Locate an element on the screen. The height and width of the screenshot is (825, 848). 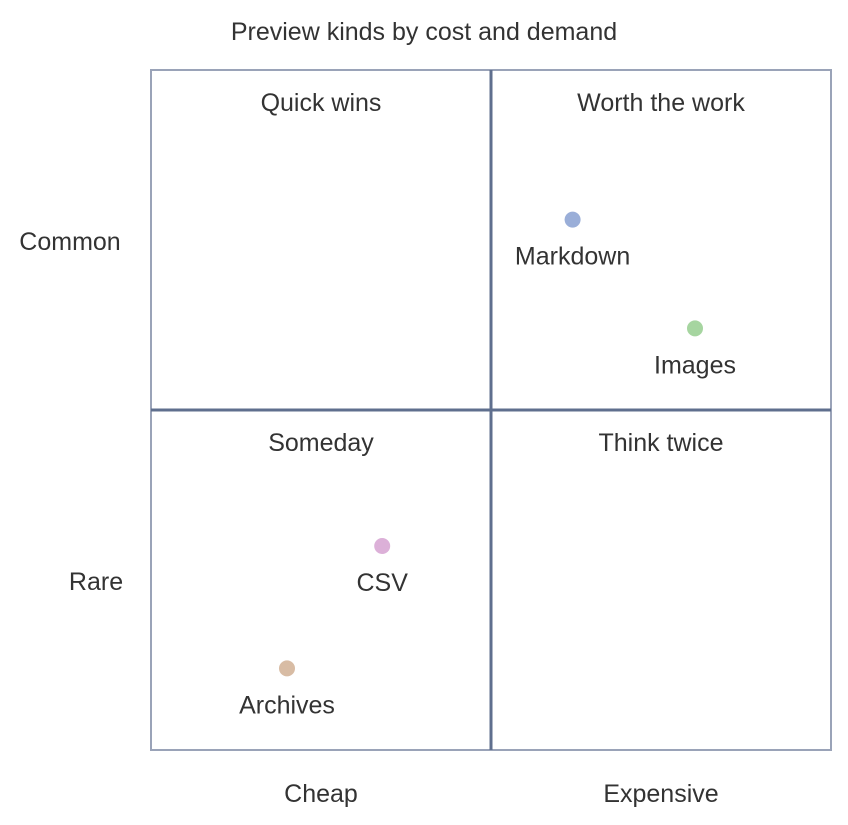
point-markdown is located at coordinates (572, 219).